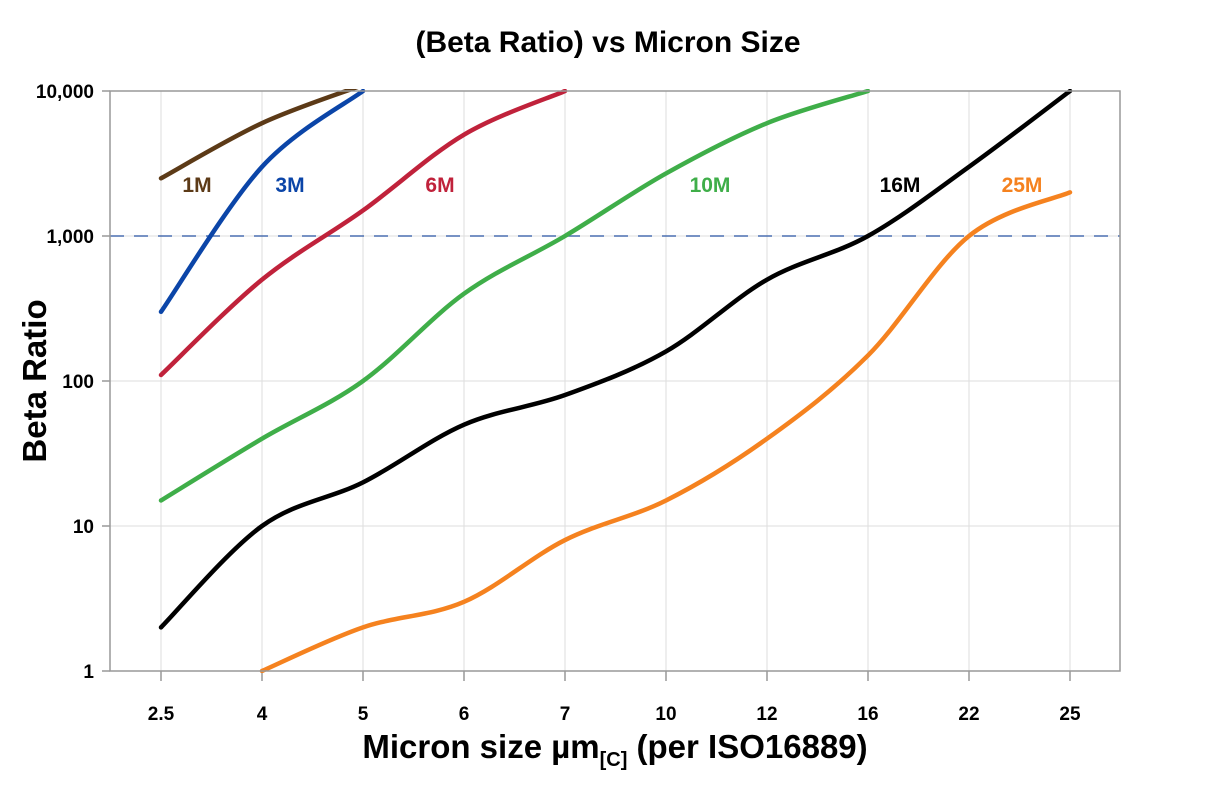 The image size is (1216, 792). I want to click on y-axis-ticks: 10,000 1,000 100 10 1, so click(73, 382).